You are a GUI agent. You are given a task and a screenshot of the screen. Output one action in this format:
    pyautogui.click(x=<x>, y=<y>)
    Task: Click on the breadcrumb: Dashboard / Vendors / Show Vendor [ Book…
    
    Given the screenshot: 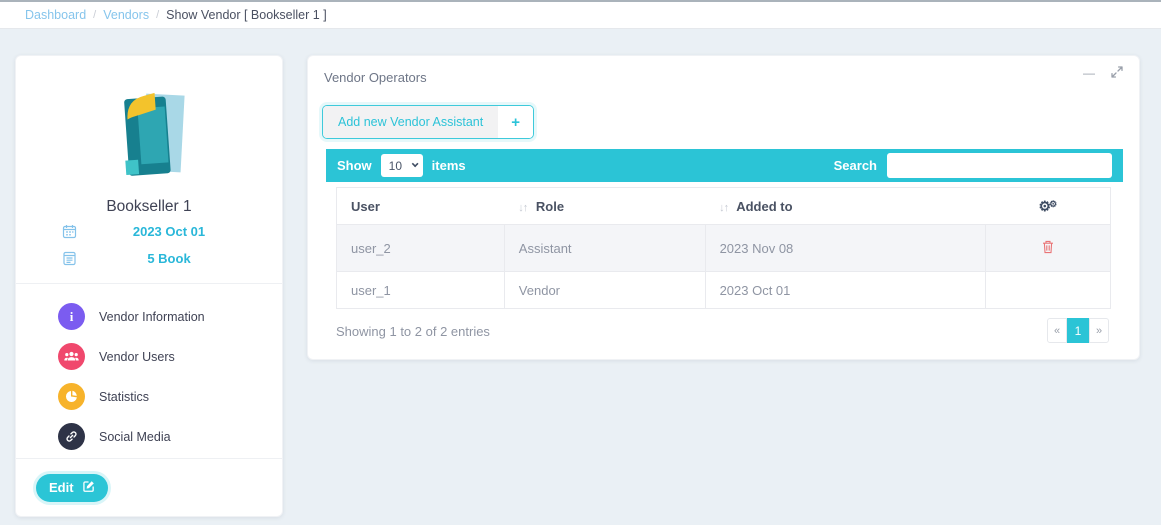 What is the action you would take?
    pyautogui.click(x=580, y=14)
    